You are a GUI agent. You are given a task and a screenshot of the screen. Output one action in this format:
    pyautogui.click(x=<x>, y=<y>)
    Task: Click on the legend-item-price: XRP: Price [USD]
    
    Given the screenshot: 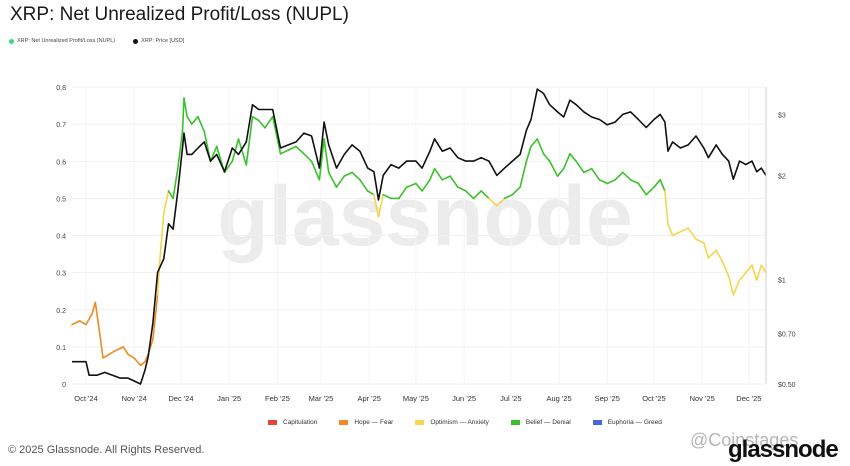 What is the action you would take?
    pyautogui.click(x=158, y=41)
    